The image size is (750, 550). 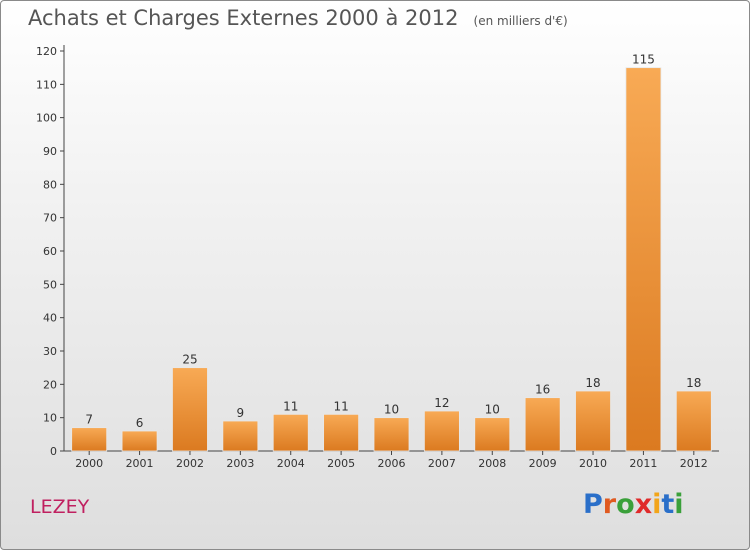 I want to click on x-tick-label: 2008, so click(x=492, y=463).